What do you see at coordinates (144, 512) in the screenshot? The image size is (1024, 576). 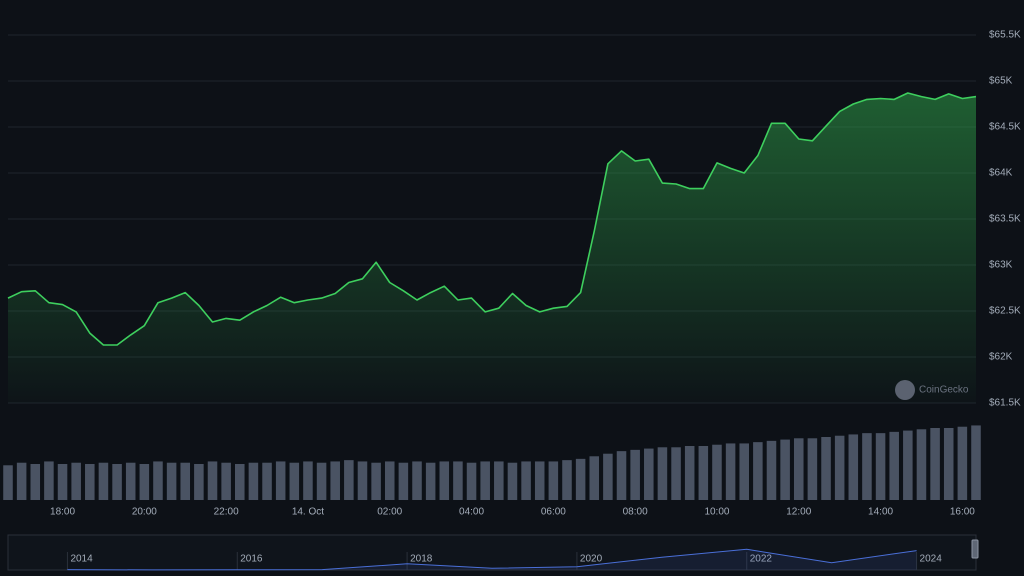 I see `x-tick-label: 20:00` at bounding box center [144, 512].